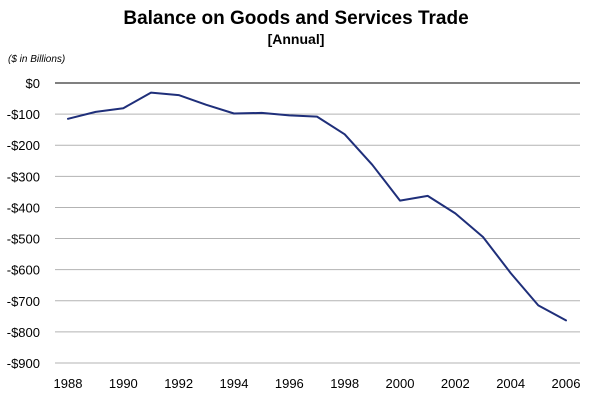 This screenshot has height=400, width=600. Describe the element at coordinates (400, 383) in the screenshot. I see `x-tick-label: 2000` at that location.